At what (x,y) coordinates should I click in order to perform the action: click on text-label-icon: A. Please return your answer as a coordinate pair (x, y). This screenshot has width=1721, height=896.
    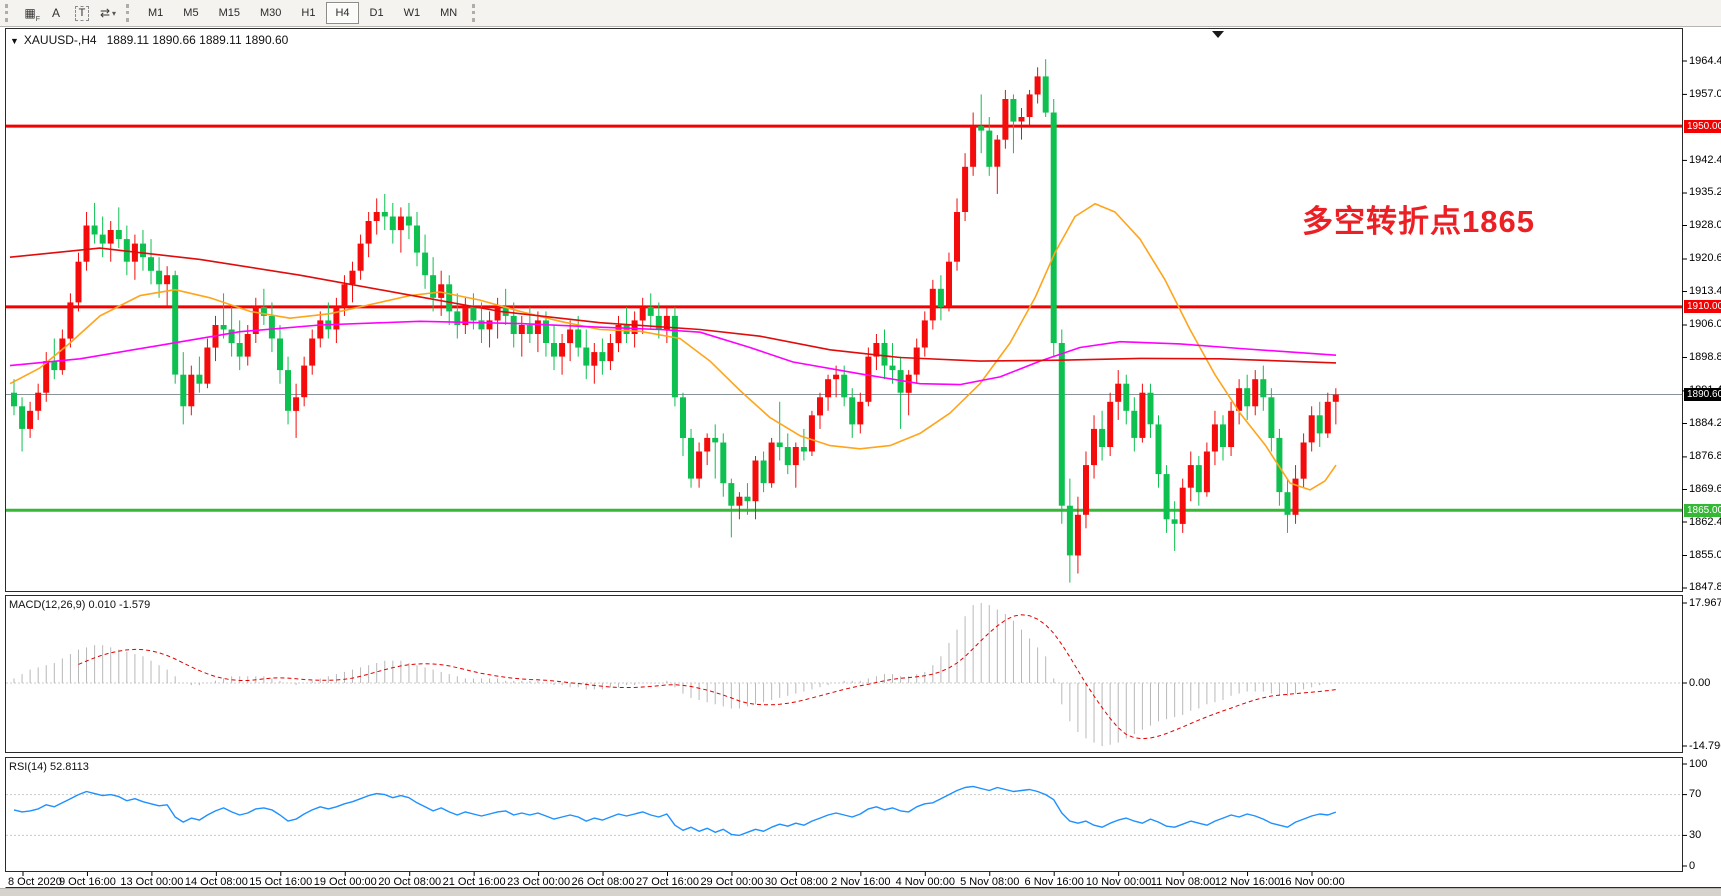
    Looking at the image, I should click on (56, 13).